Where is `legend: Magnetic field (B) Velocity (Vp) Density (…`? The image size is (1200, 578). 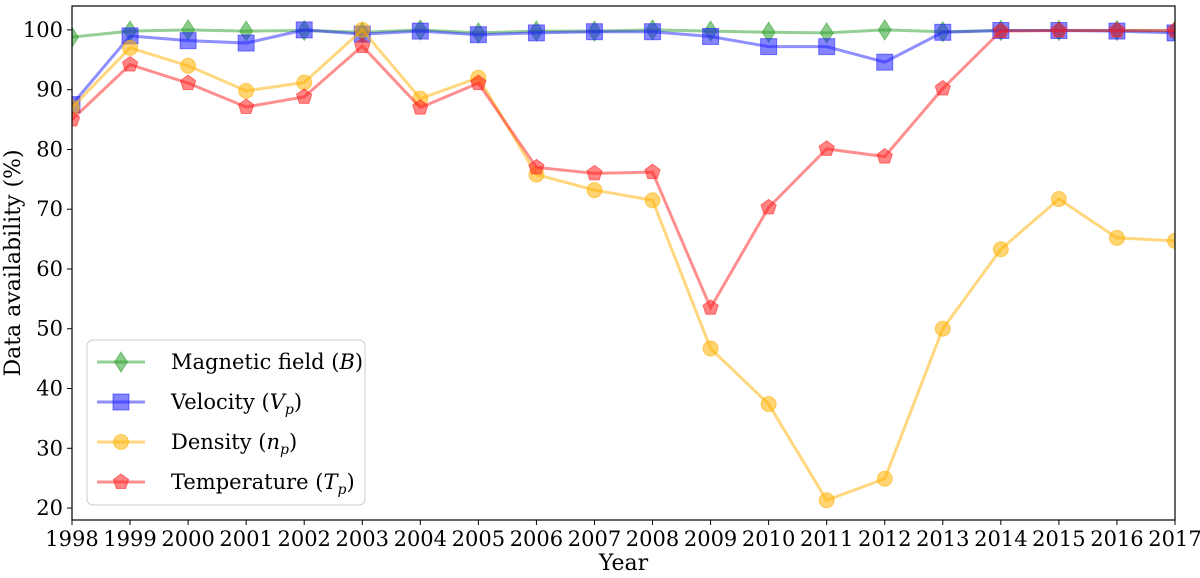 legend: Magnetic field (B) Velocity (Vp) Density (… is located at coordinates (226, 422).